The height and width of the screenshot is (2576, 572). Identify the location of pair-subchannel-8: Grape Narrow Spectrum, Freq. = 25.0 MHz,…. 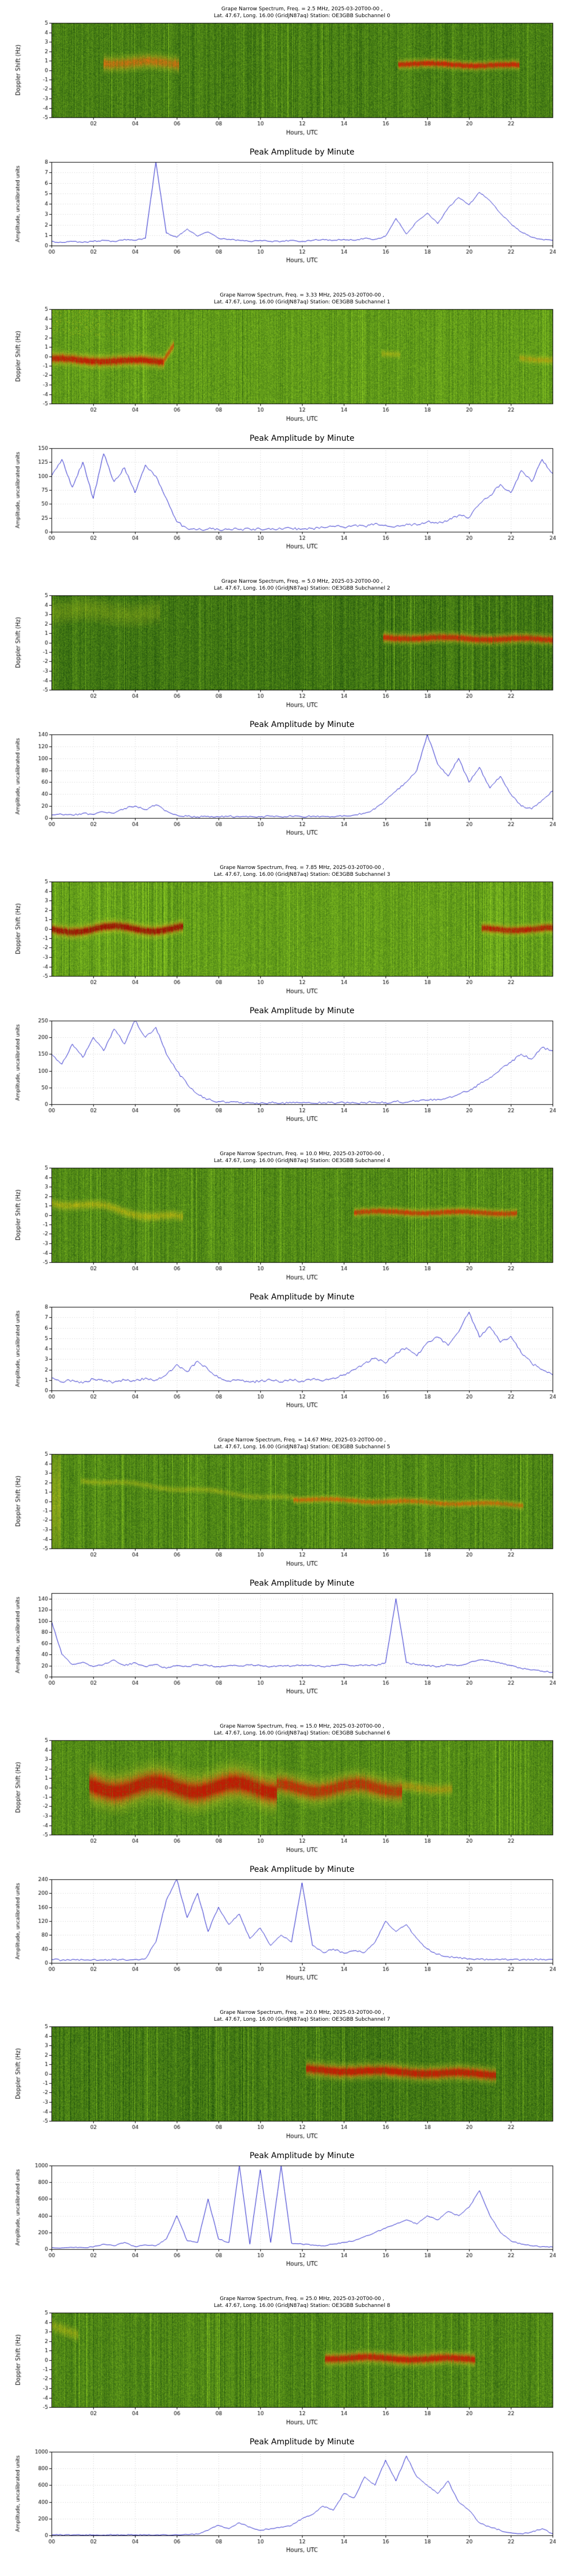
(286, 2433).